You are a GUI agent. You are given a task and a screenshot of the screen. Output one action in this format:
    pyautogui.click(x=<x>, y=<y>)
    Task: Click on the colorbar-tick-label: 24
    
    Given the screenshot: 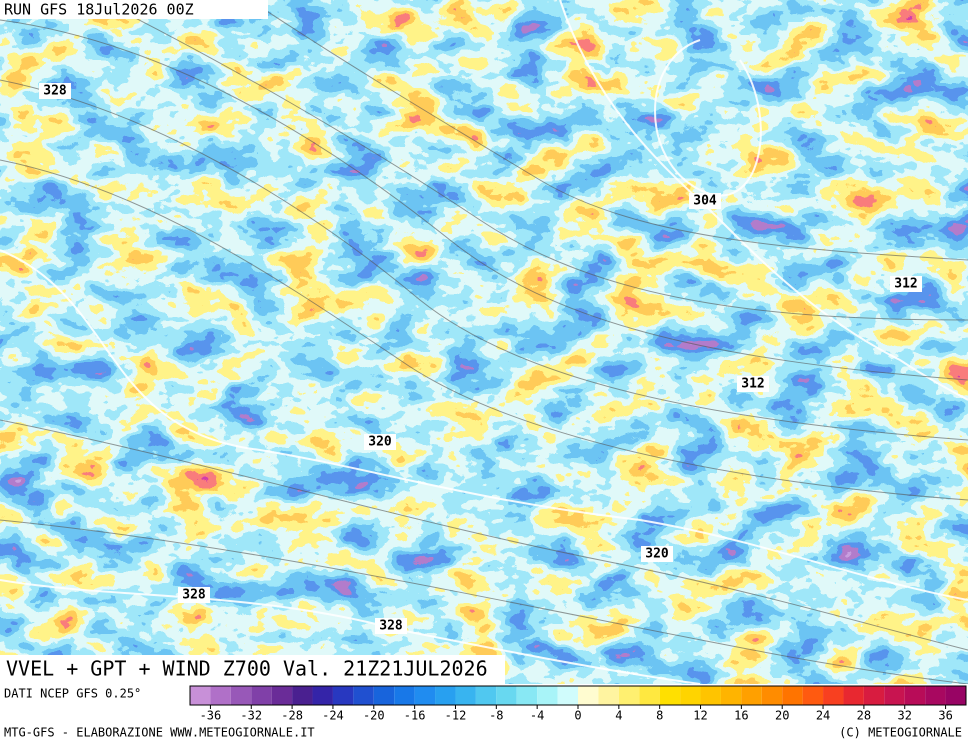 What is the action you would take?
    pyautogui.click(x=823, y=716)
    